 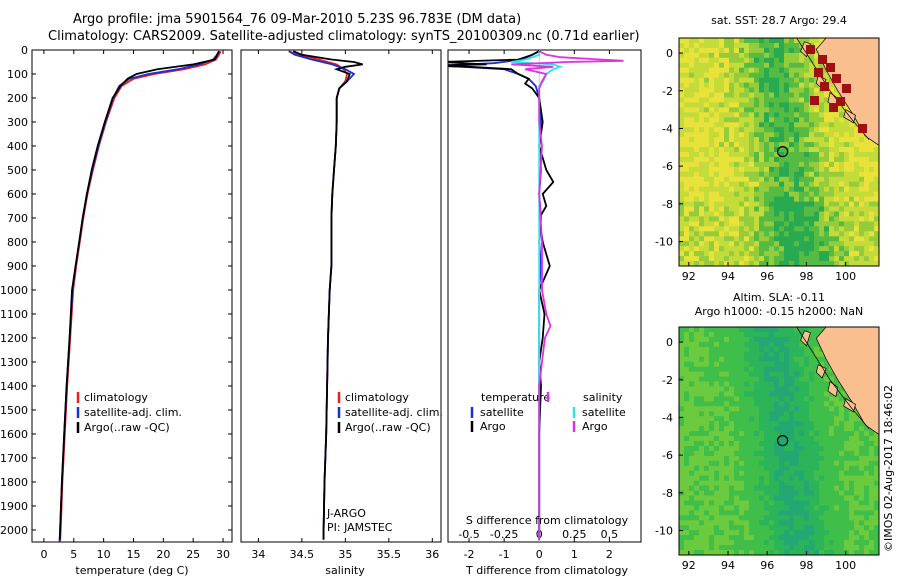 I want to click on sla-argo-location-marker, so click(x=782, y=441).